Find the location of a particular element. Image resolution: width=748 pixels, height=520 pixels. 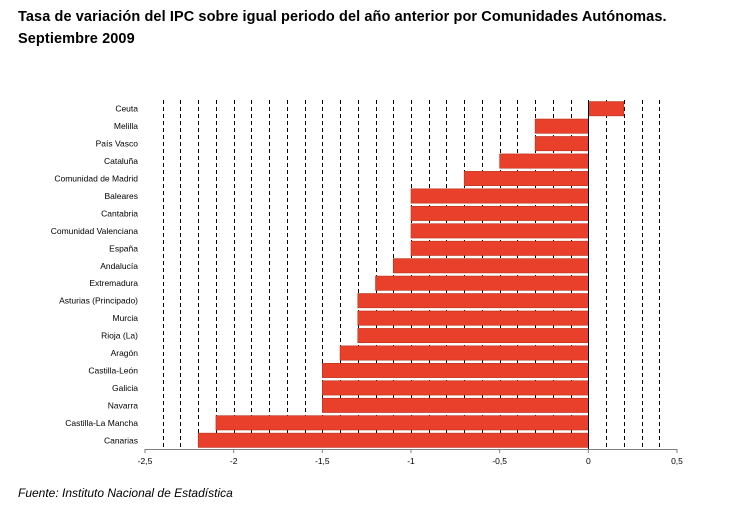

x-tick-label: -1,5 is located at coordinates (322, 461).